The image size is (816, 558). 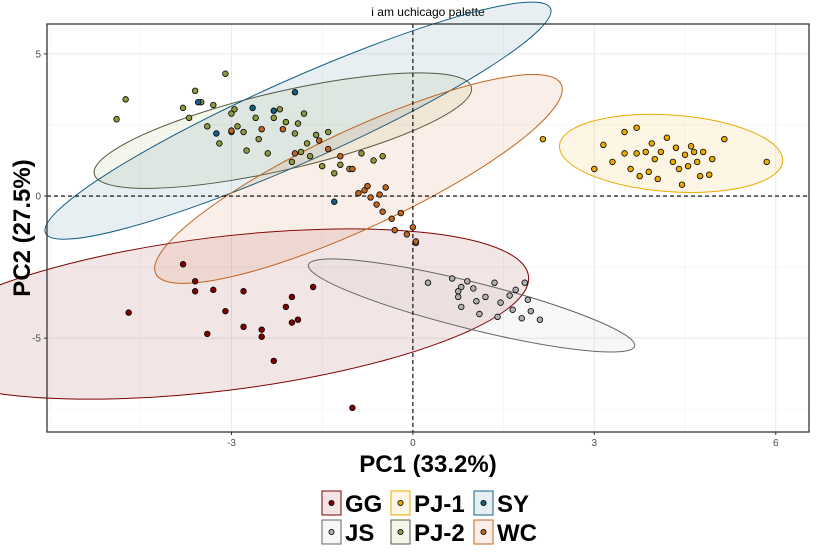 I want to click on legend-marker-js, so click(x=331, y=532).